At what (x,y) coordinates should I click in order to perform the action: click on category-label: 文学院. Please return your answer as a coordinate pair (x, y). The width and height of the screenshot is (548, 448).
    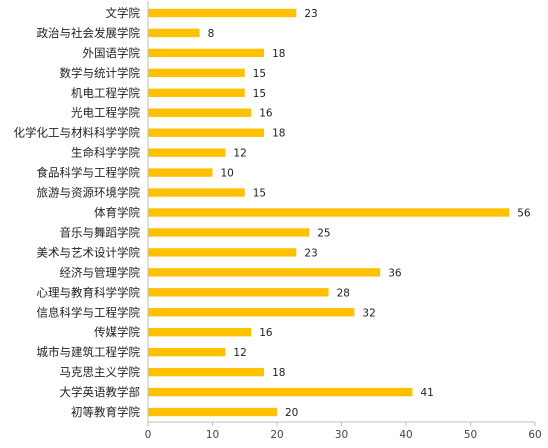
    Looking at the image, I should click on (123, 13).